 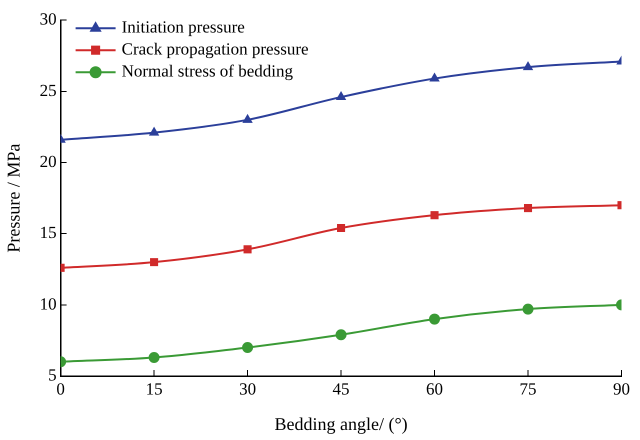 I want to click on y-tick-label: 15, so click(x=48, y=232).